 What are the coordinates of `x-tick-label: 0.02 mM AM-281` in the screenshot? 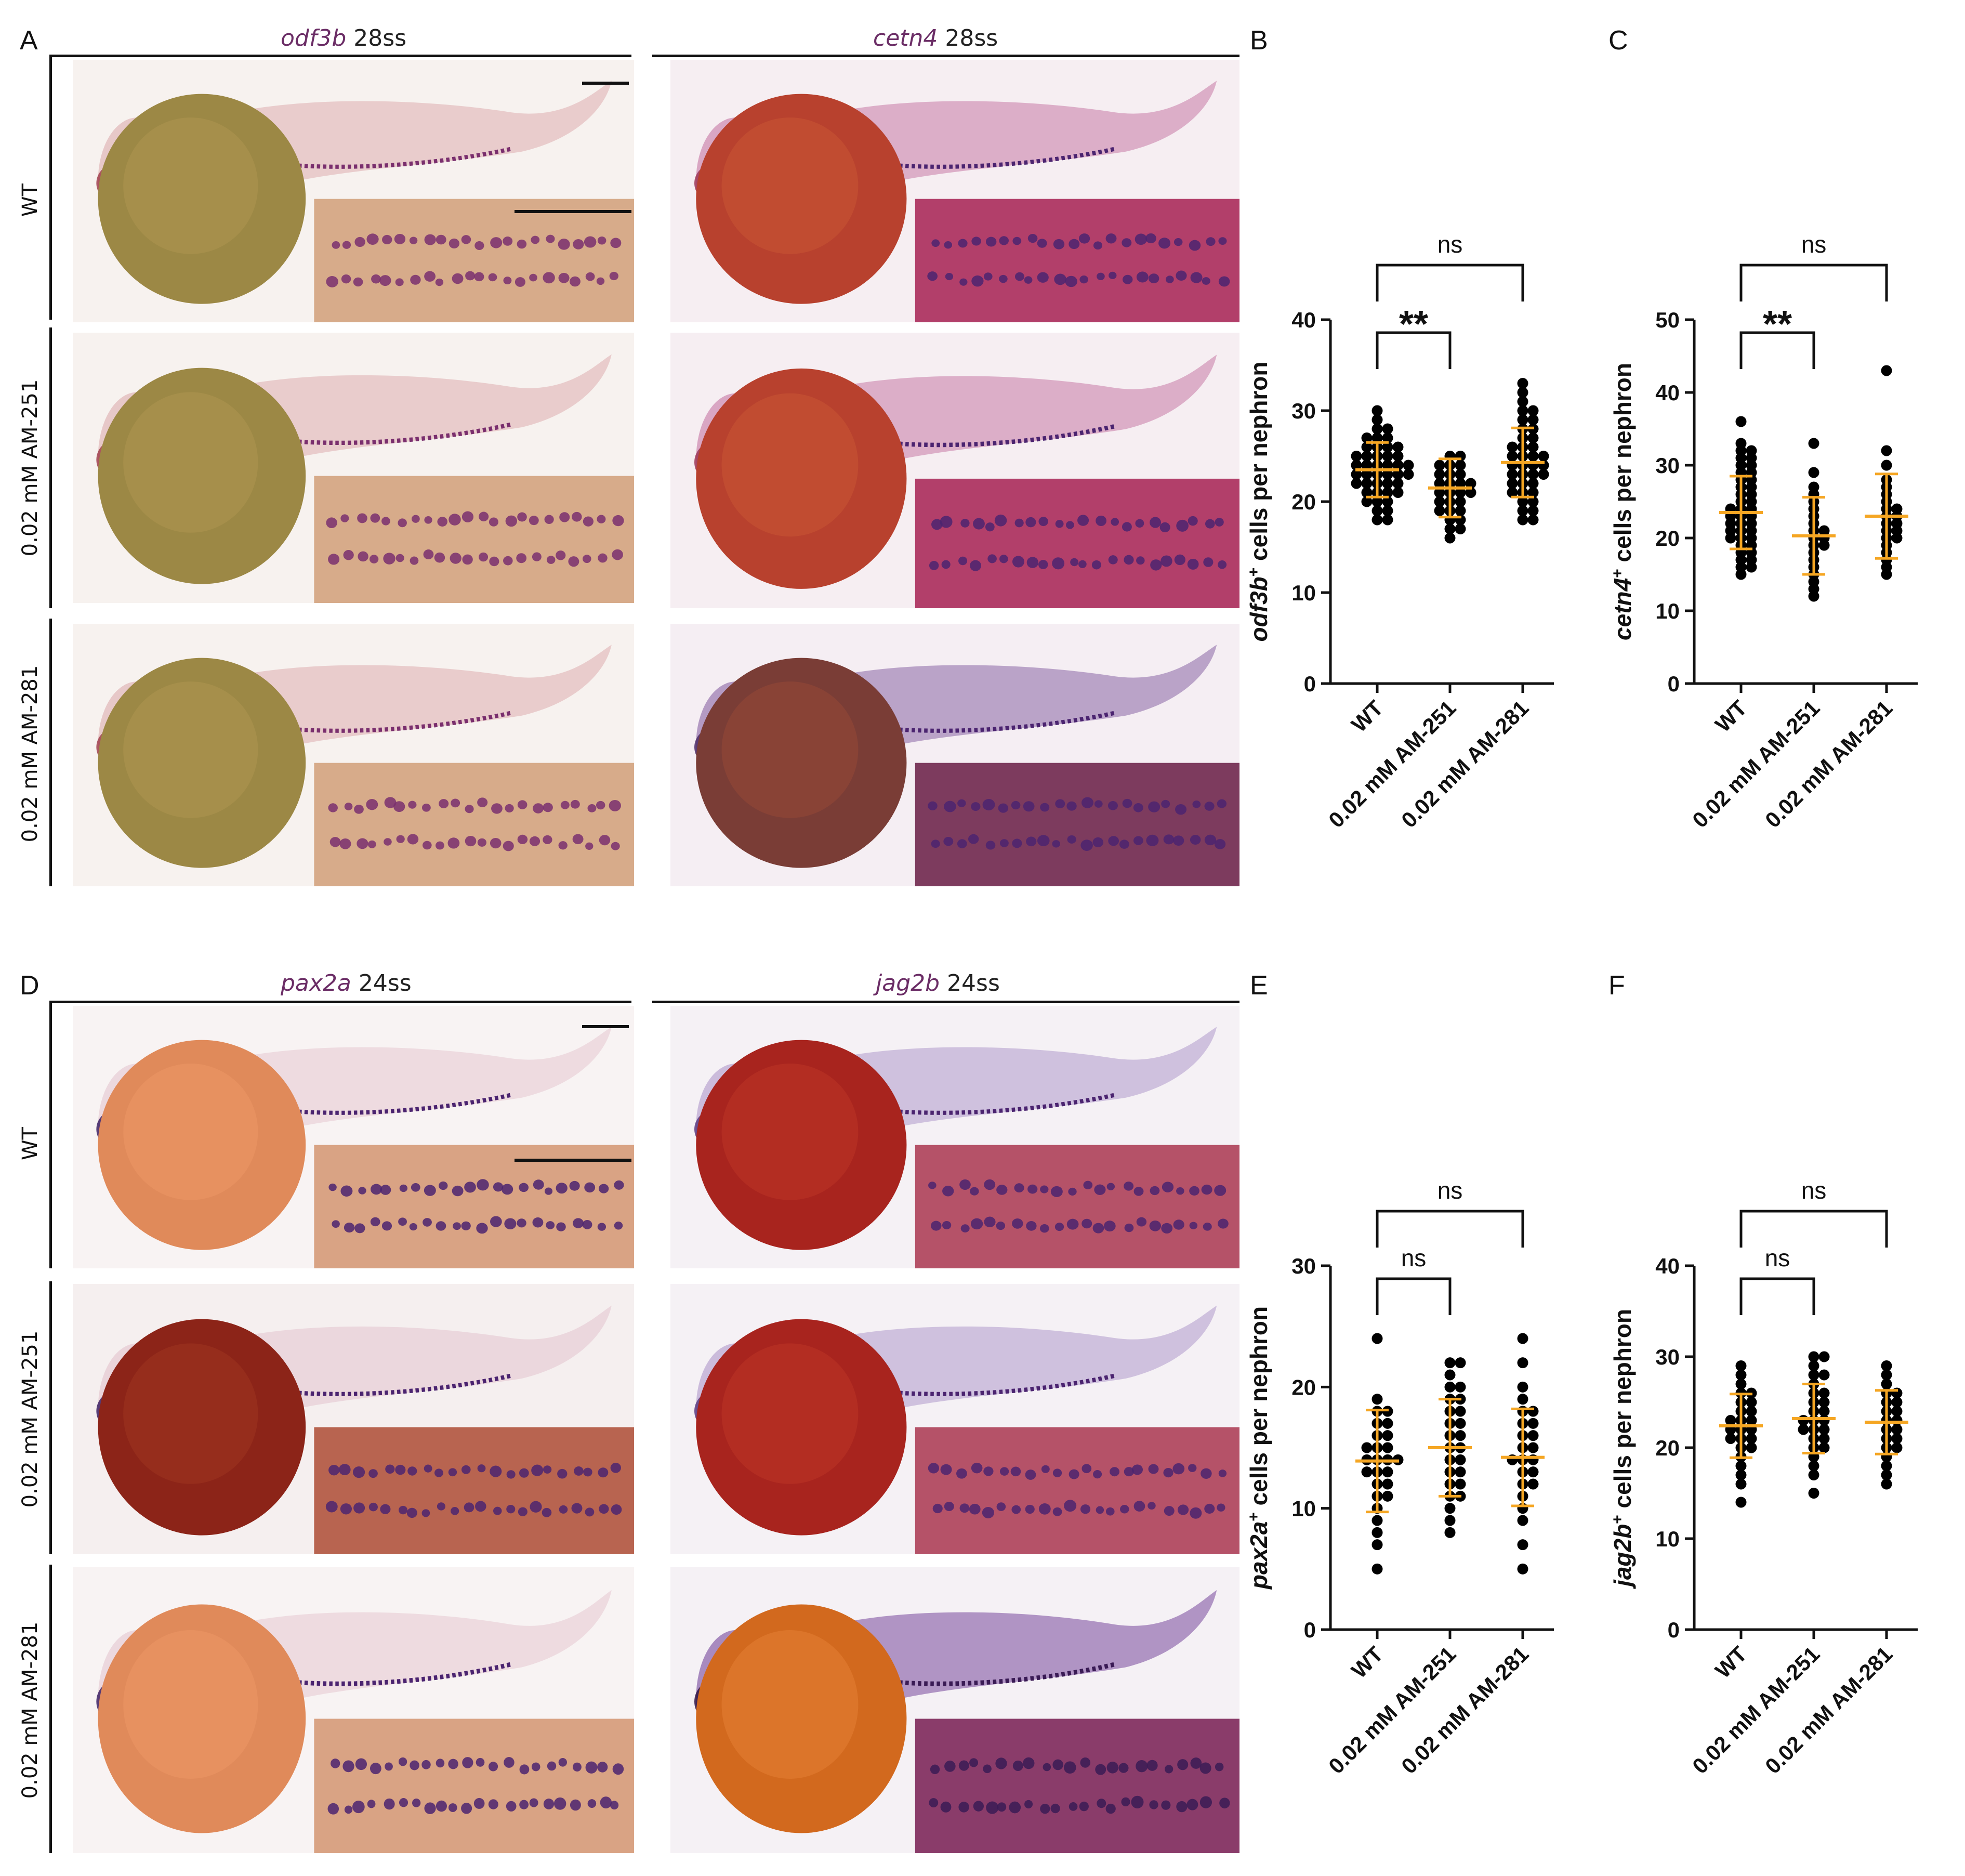 It's located at (1464, 764).